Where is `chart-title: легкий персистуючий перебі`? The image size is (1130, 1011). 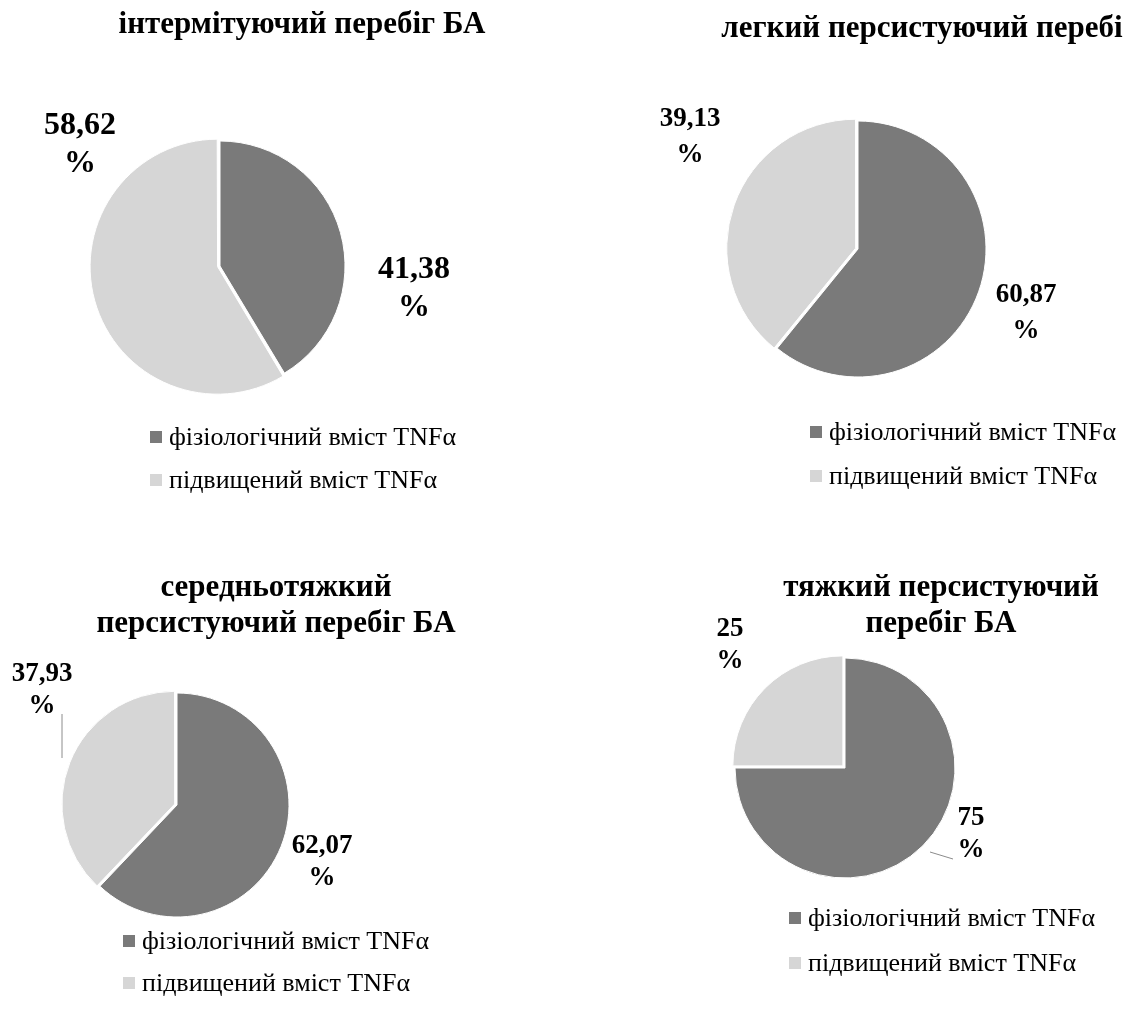
chart-title: легкий персистуючий перебі is located at coordinates (922, 27).